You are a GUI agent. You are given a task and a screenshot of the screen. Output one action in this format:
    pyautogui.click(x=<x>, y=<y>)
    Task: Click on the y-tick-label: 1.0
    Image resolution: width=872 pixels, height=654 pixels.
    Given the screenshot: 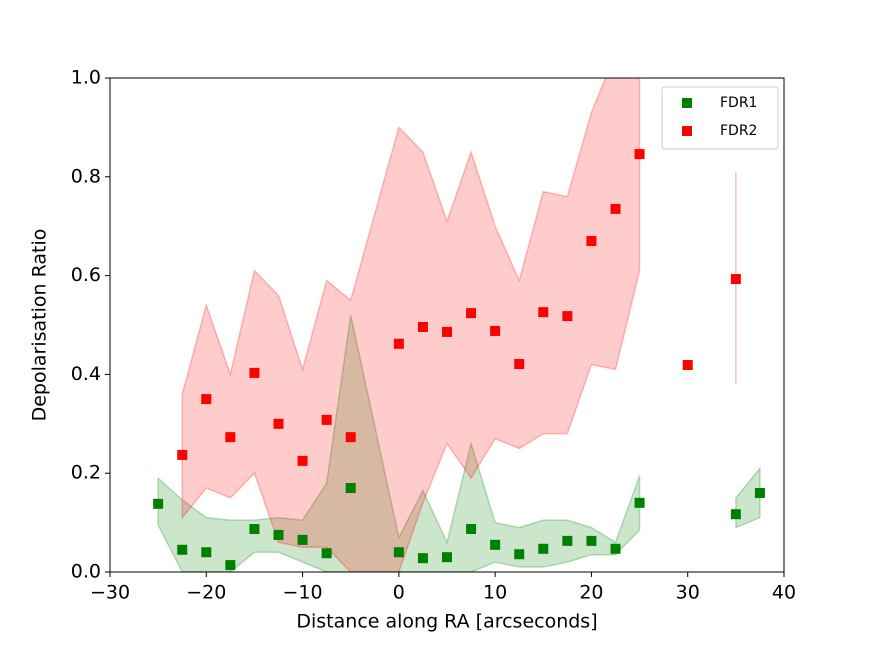 What is the action you would take?
    pyautogui.click(x=86, y=78)
    